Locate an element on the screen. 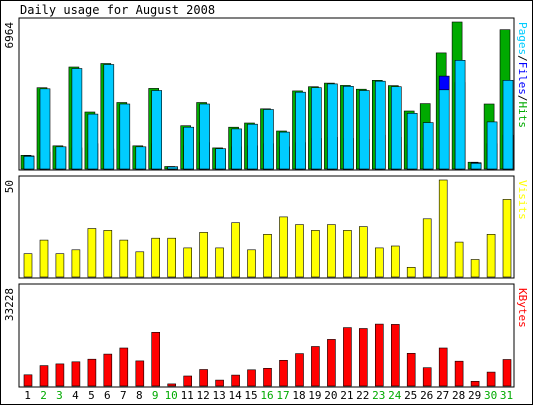 The height and width of the screenshot is (405, 533). x-tick-label-day-13: 13 is located at coordinates (218, 395).